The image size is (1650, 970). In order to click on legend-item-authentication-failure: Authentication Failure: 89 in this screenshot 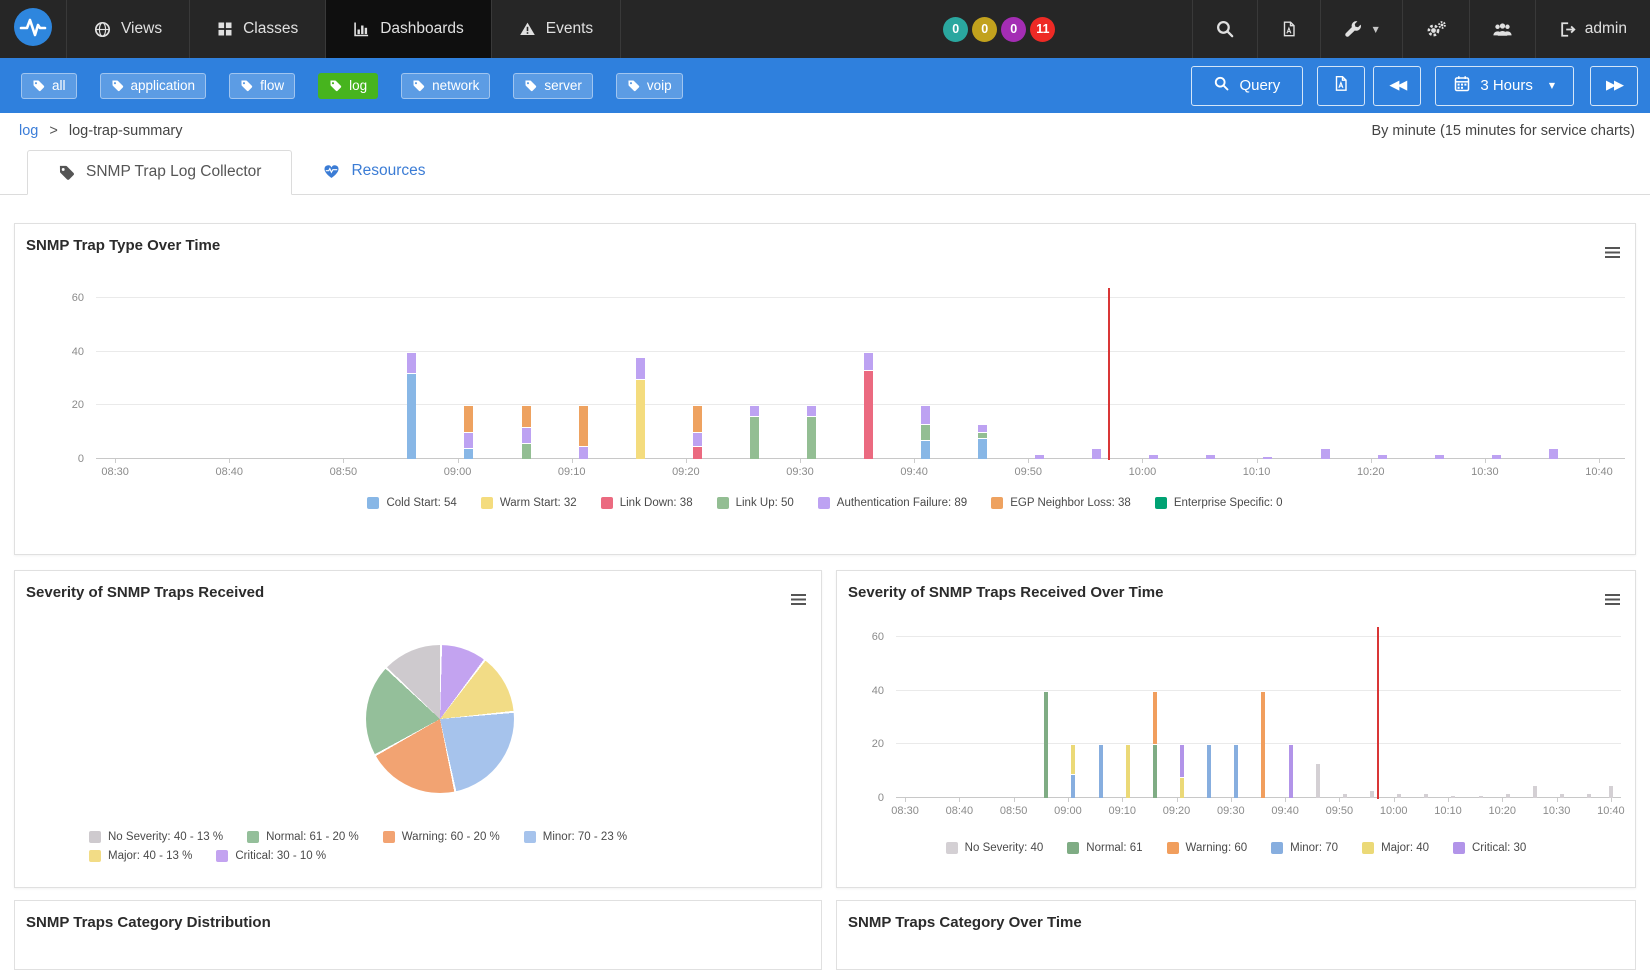, I will do `click(892, 503)`.